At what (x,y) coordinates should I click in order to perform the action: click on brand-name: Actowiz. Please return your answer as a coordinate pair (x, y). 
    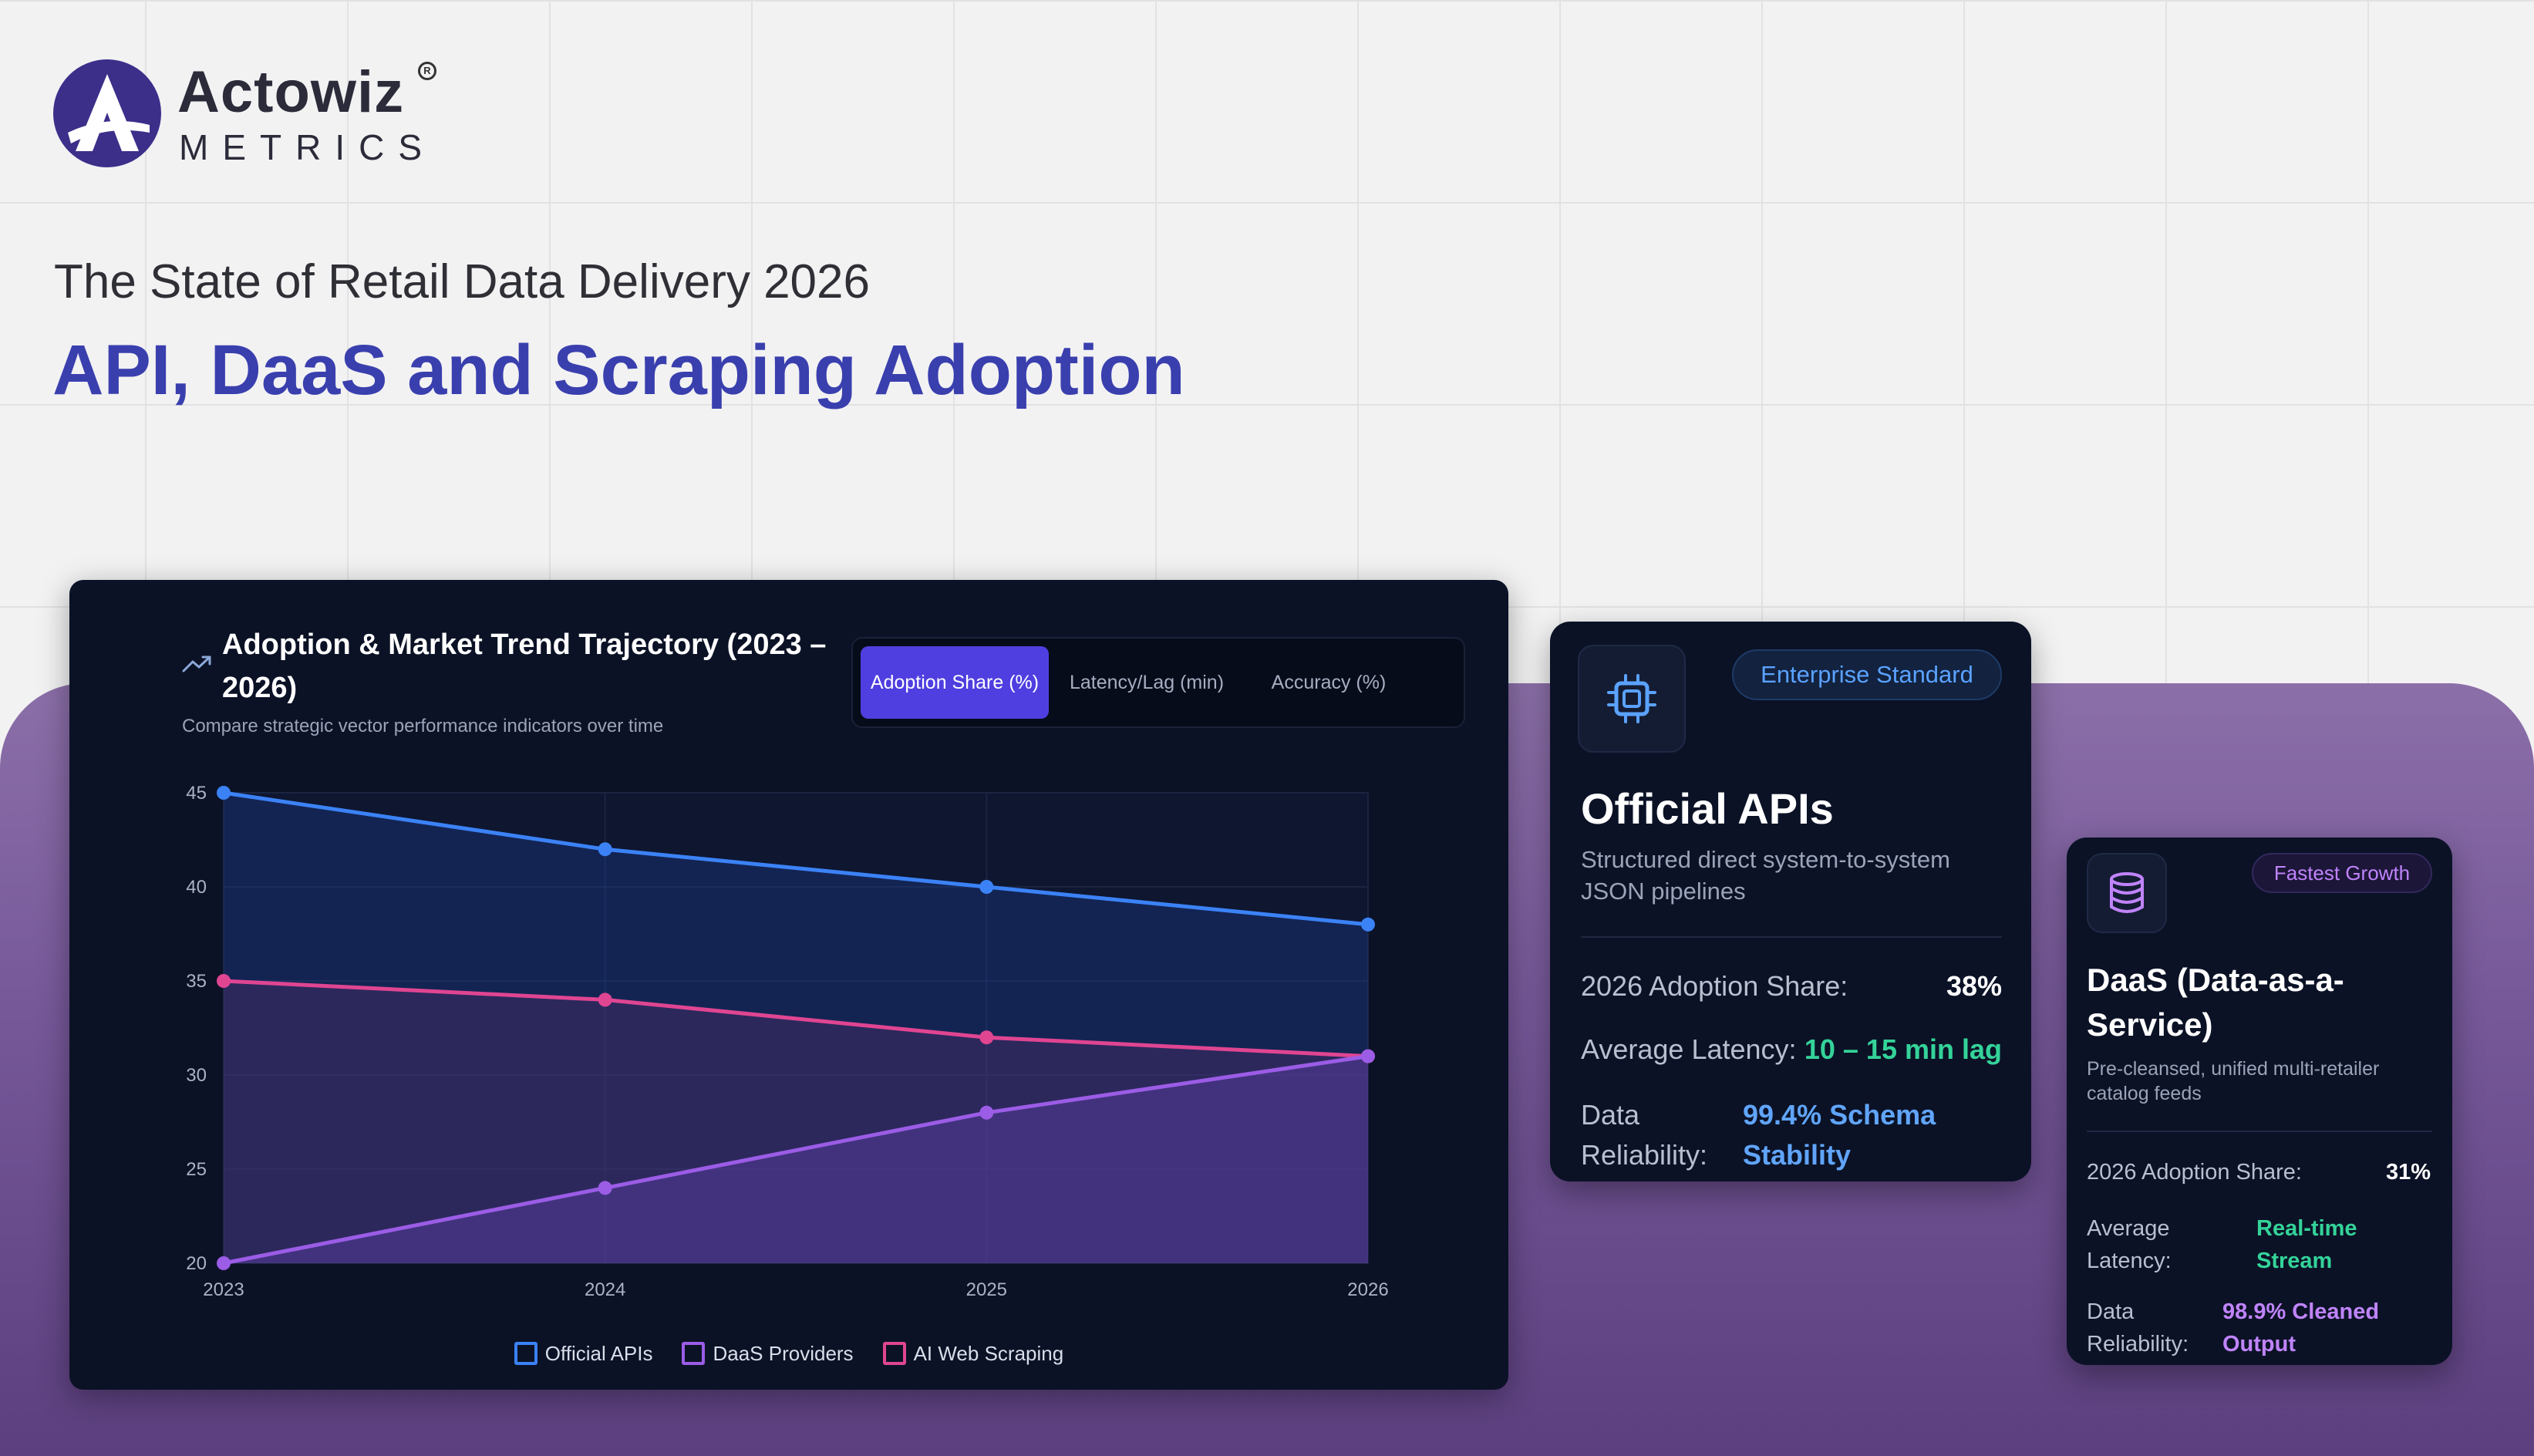
    Looking at the image, I should click on (291, 92).